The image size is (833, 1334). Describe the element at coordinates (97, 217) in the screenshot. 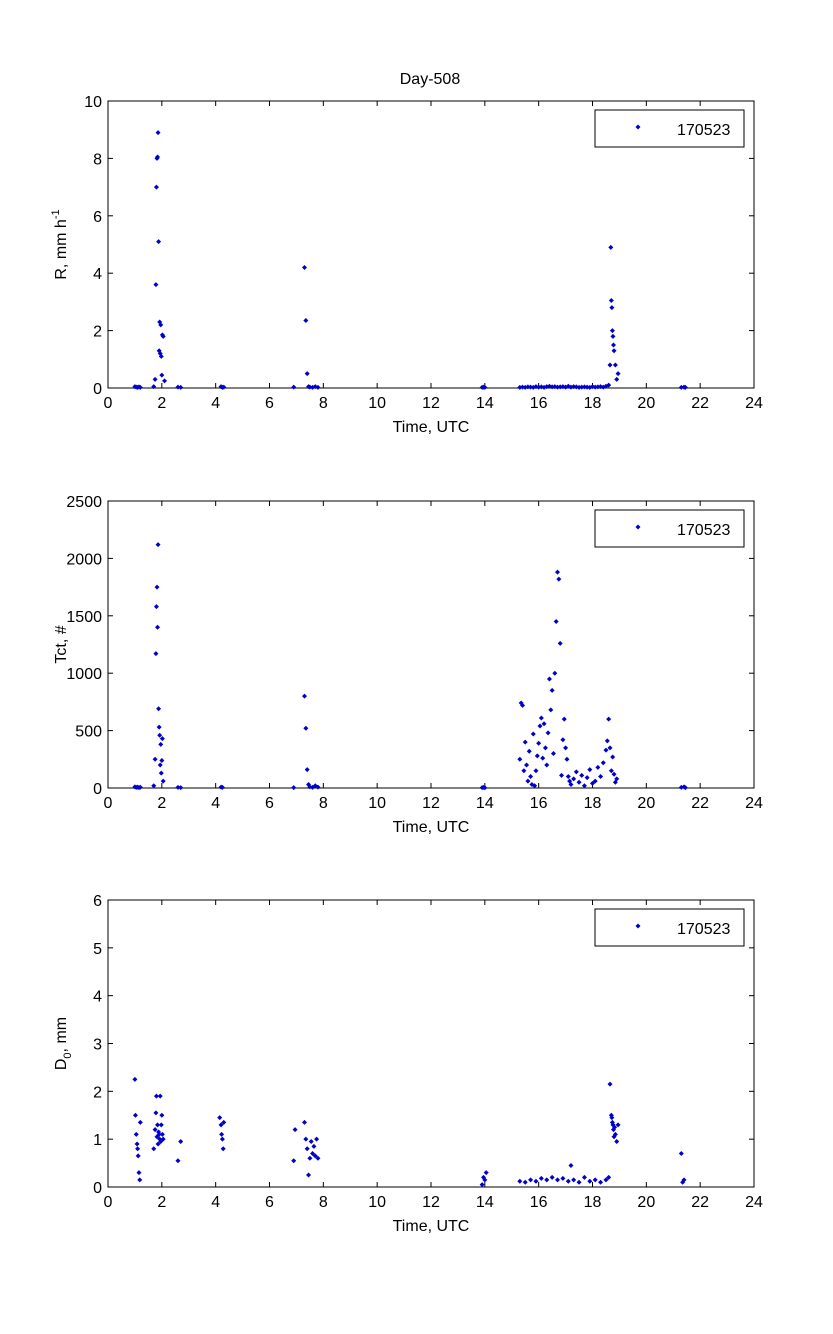

I see `y-tick-label: 6` at that location.